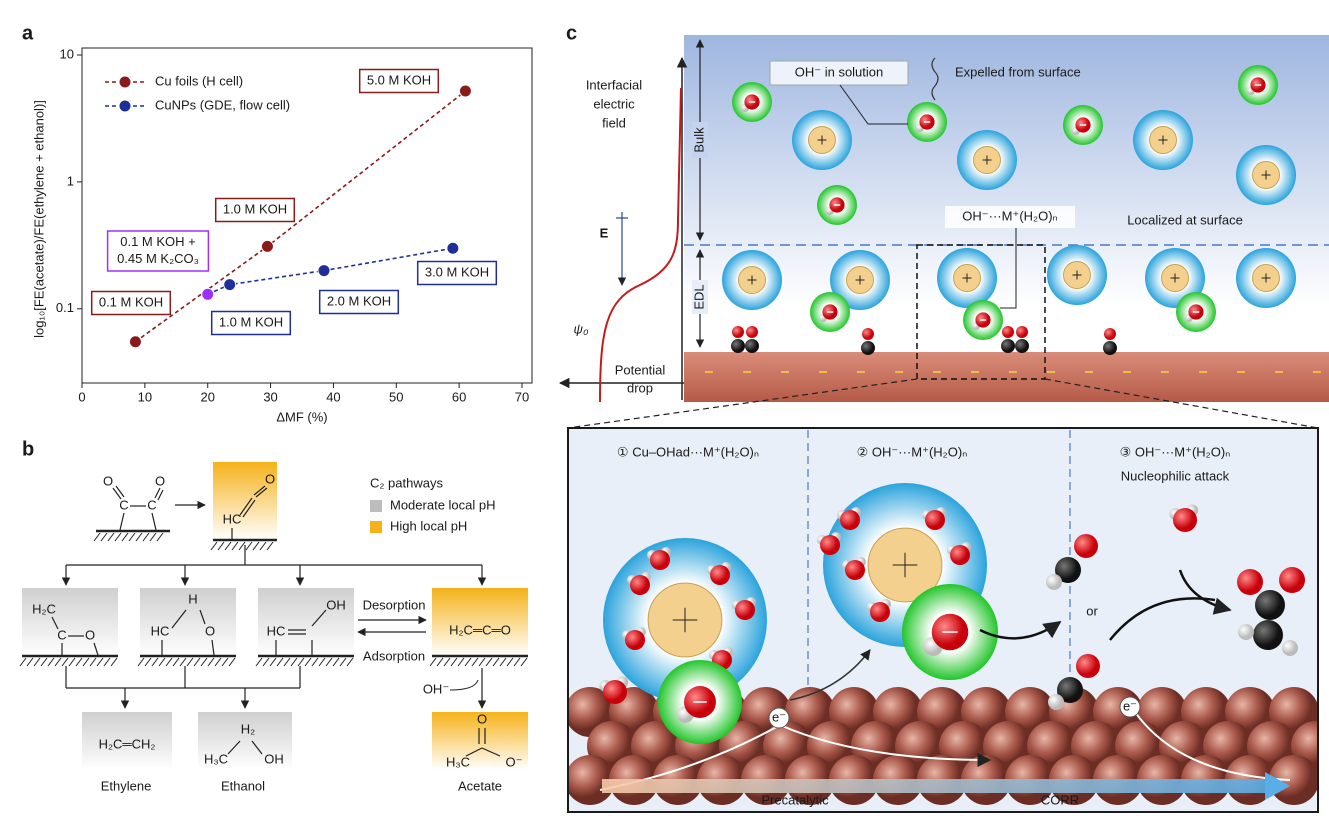 Image resolution: width=1329 pixels, height=827 pixels. What do you see at coordinates (67, 53) in the screenshot?
I see `y-tick-label: 10` at bounding box center [67, 53].